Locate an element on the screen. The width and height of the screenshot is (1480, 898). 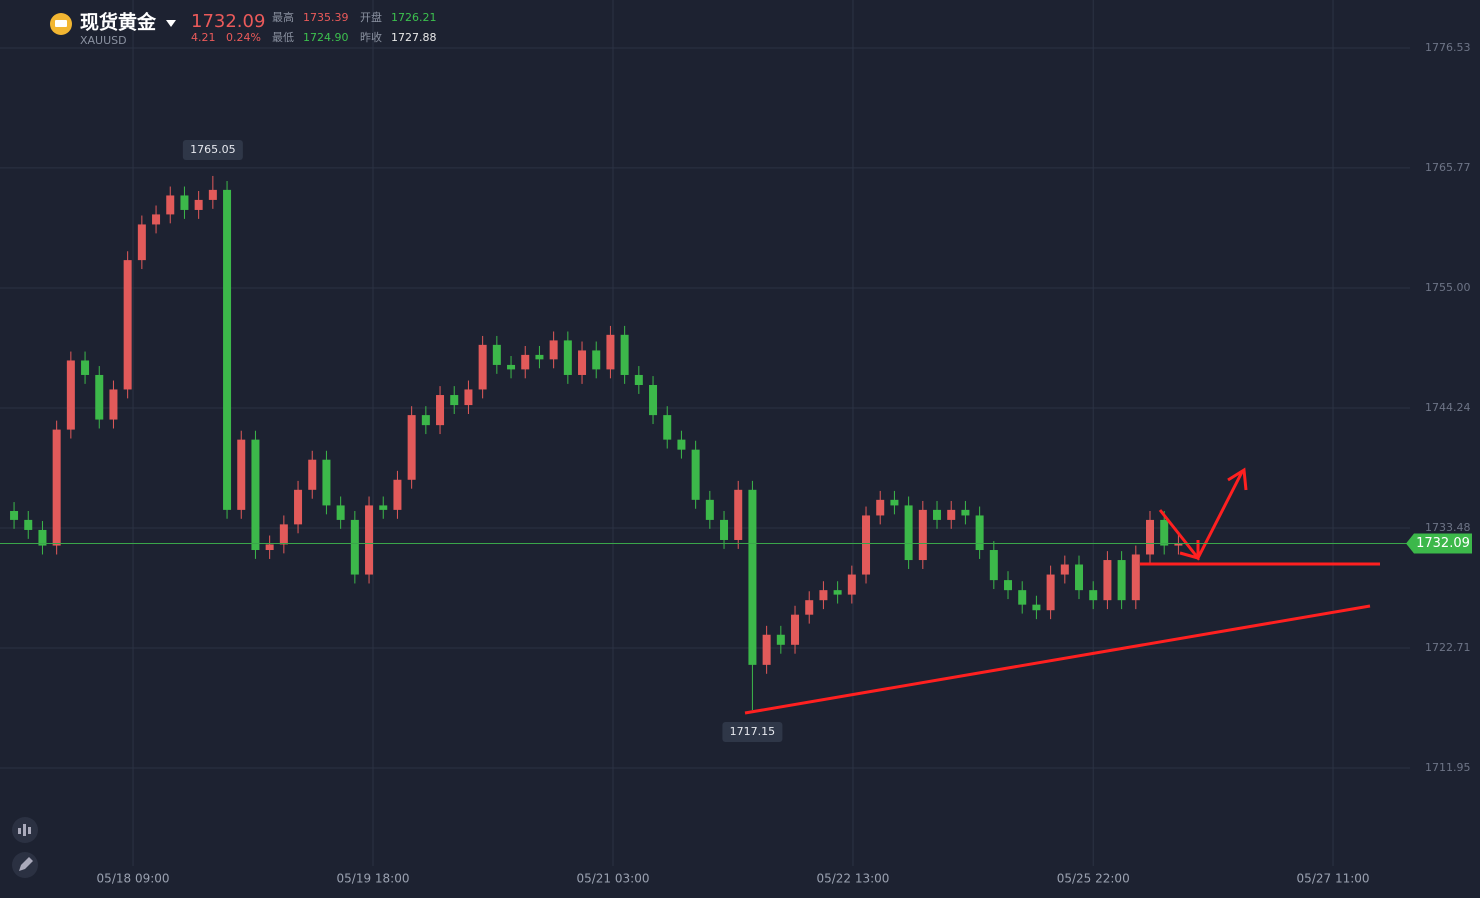
price: 1732.09 is located at coordinates (228, 21).